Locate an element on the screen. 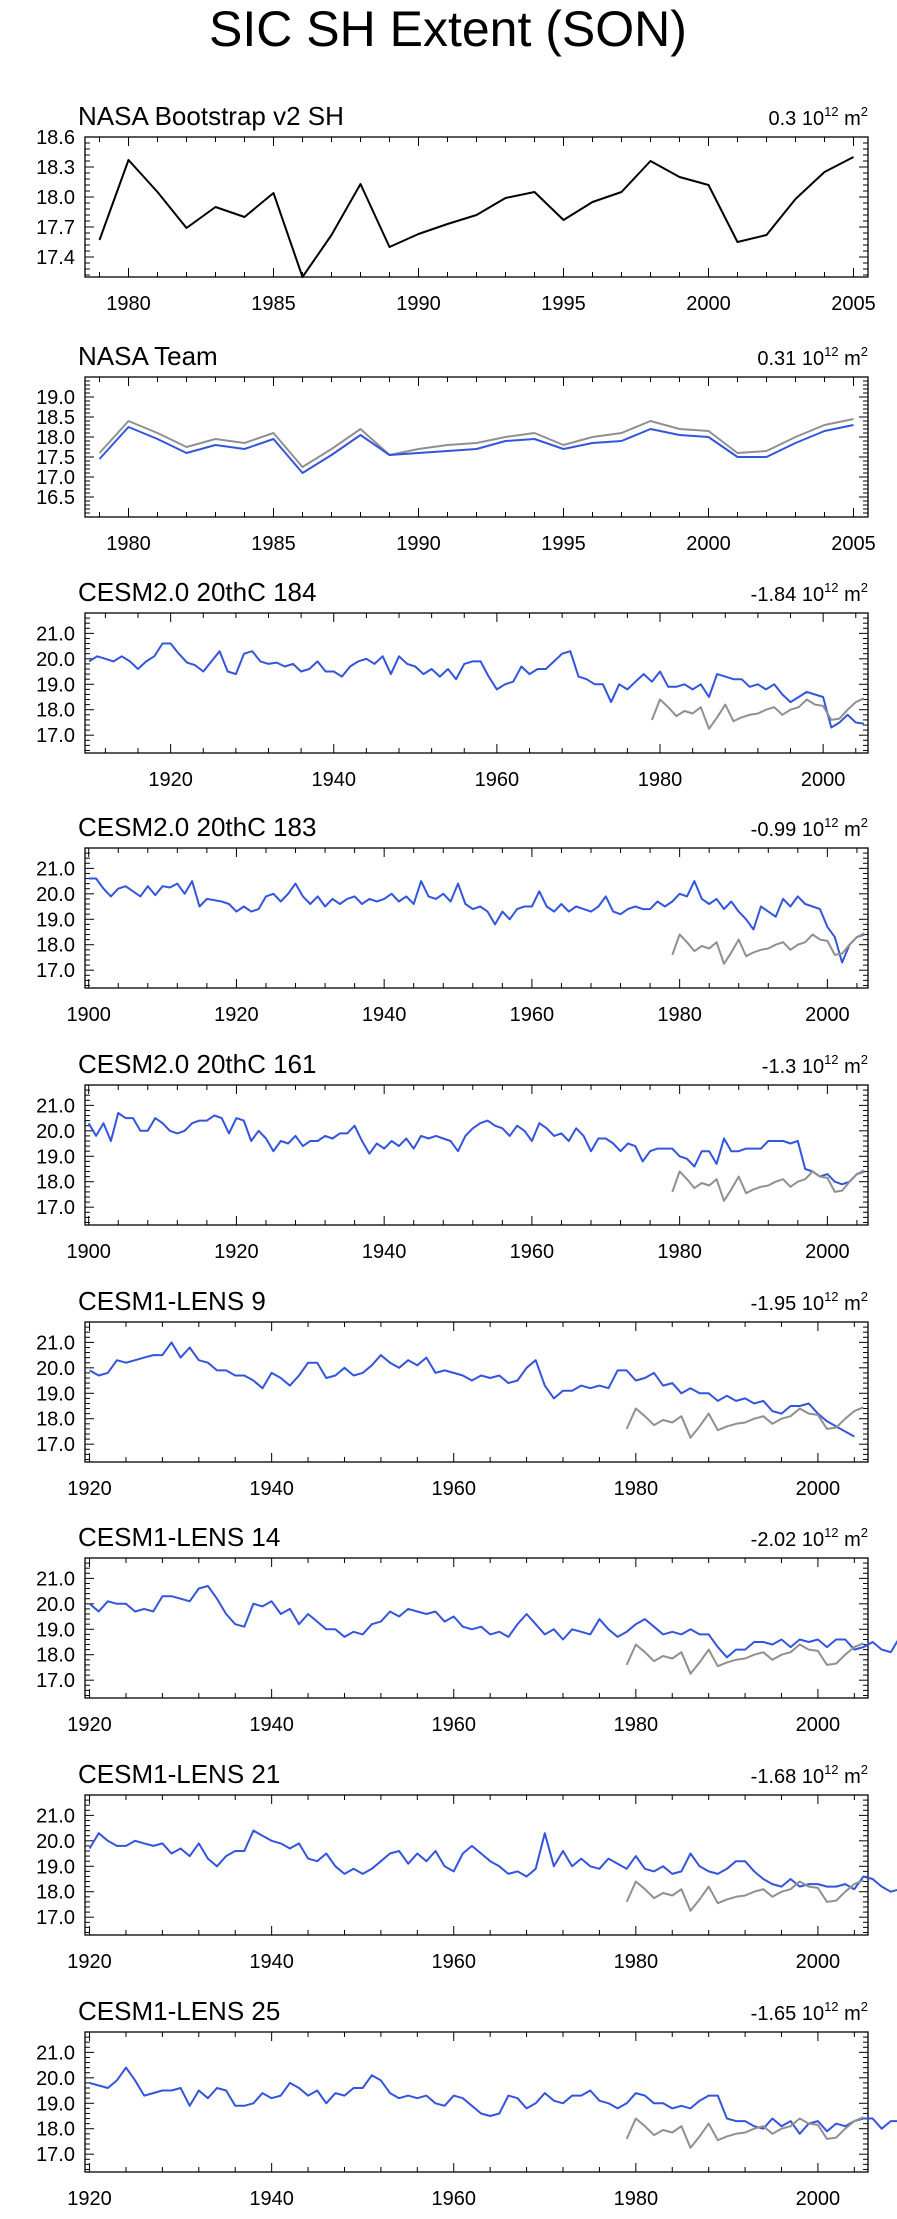  trend-label: 0.31 1012 m2 is located at coordinates (812, 357).